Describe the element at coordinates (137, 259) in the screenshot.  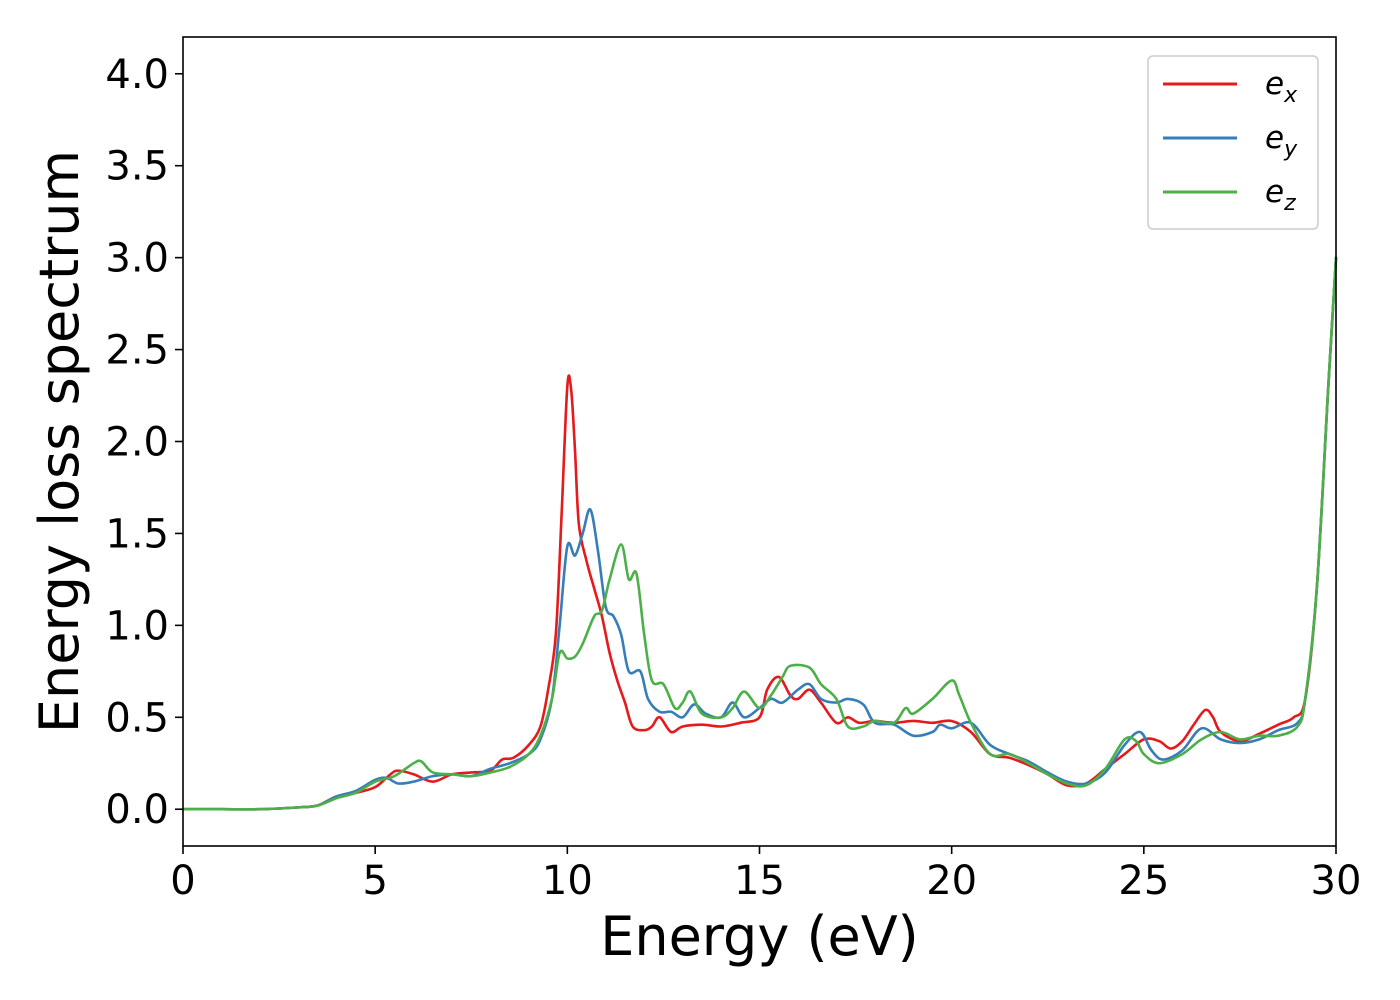
I see `y-tick-label: 3.0` at that location.